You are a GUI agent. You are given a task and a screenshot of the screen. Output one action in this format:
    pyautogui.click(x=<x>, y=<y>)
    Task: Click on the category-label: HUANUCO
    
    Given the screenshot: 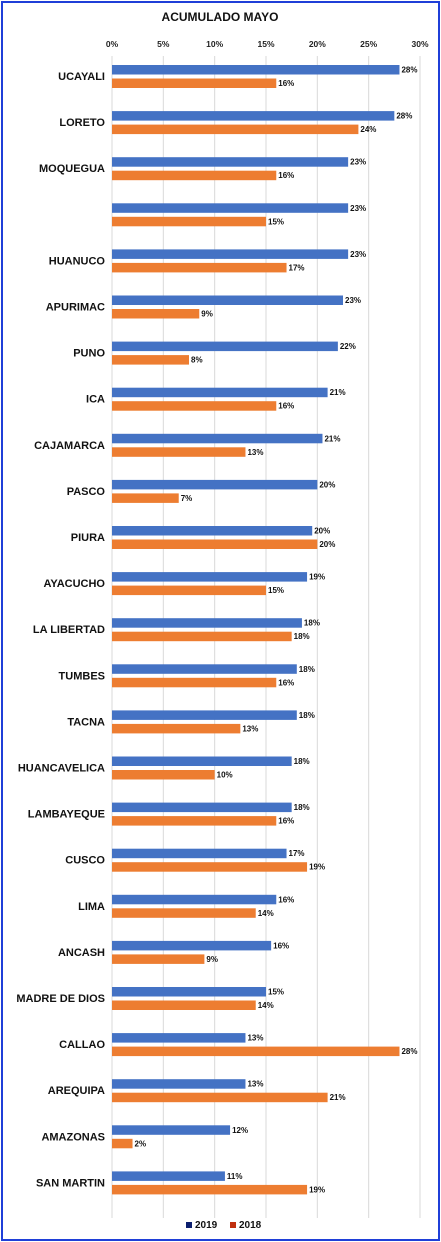 What is the action you would take?
    pyautogui.click(x=77, y=261)
    